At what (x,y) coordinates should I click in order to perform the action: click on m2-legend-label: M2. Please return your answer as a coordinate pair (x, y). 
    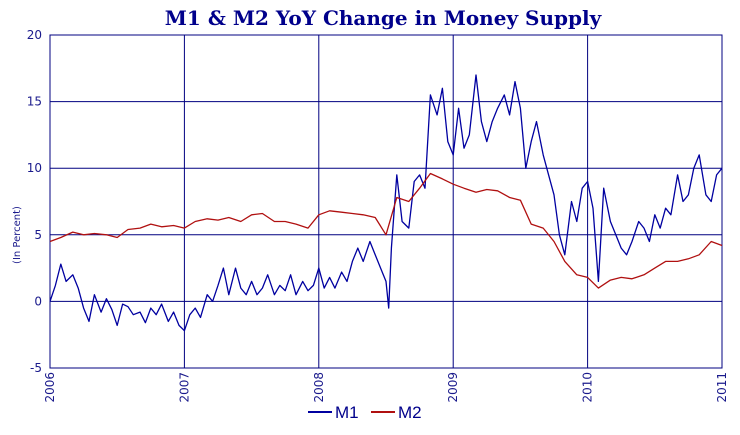
    Looking at the image, I should click on (410, 412).